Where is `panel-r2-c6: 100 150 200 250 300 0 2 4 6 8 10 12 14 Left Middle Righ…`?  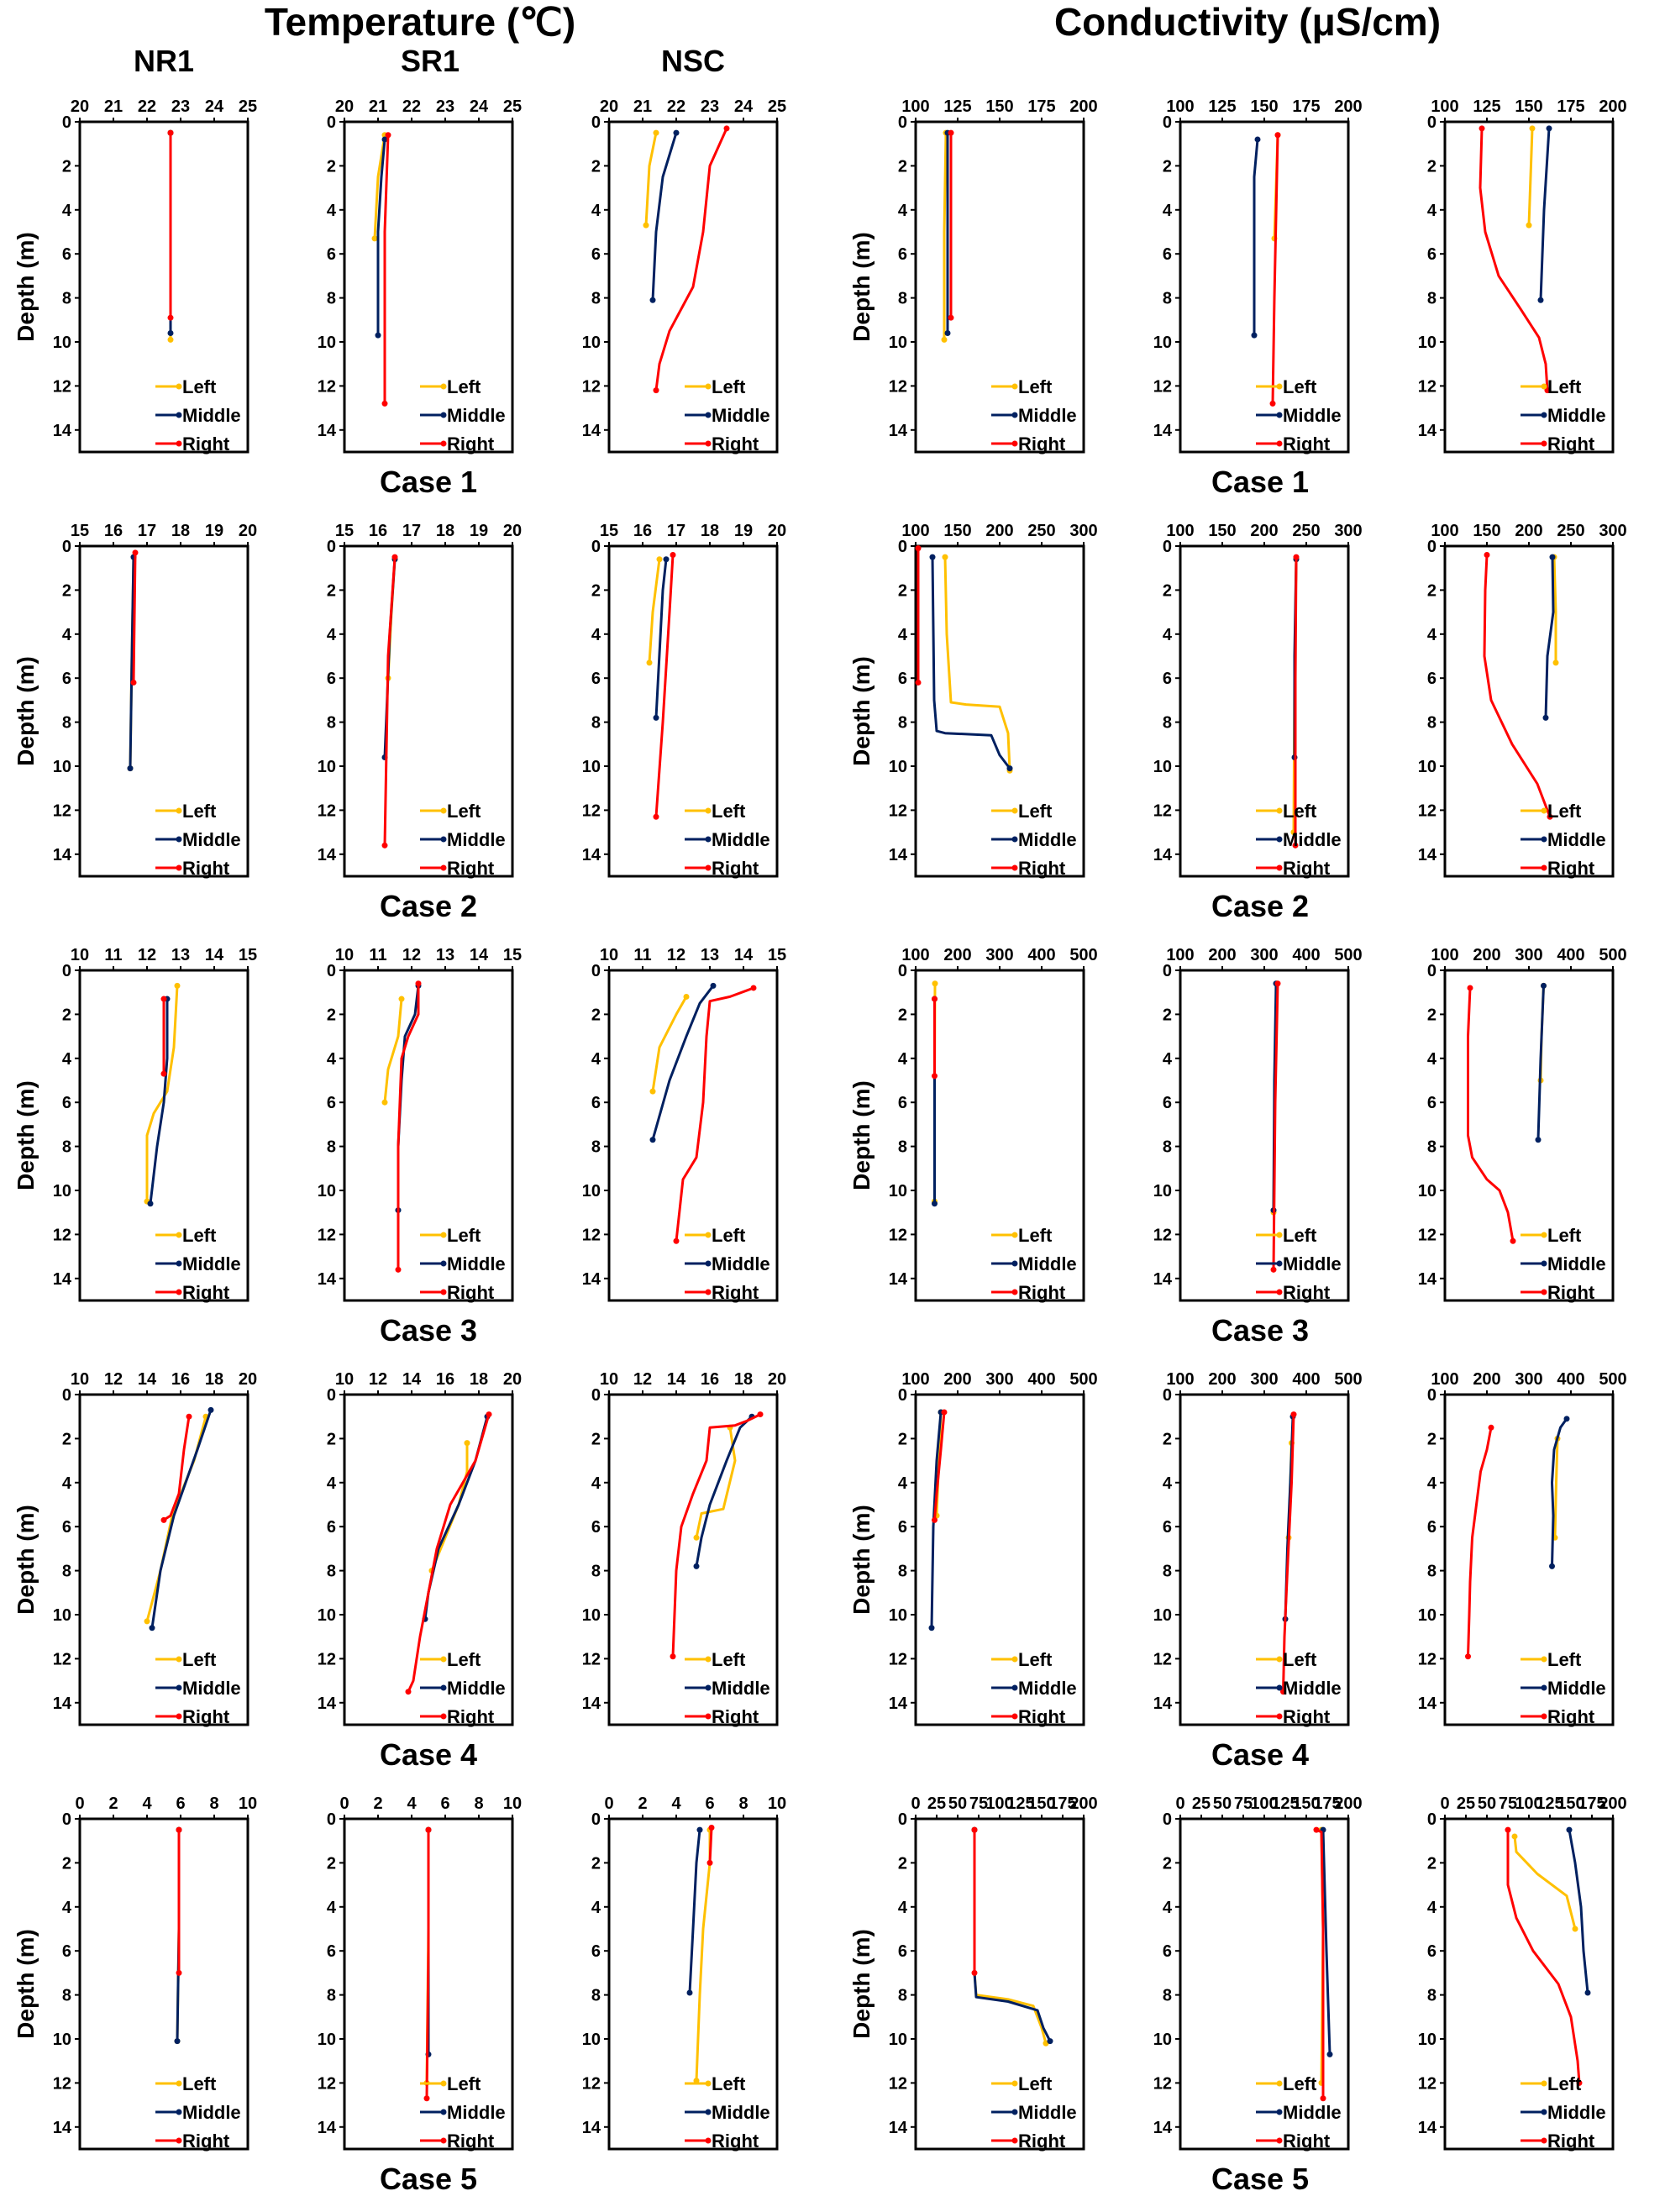 panel-r2-c6: 100 150 200 250 300 0 2 4 6 8 10 12 14 Left Middle Righ… is located at coordinates (1522, 700).